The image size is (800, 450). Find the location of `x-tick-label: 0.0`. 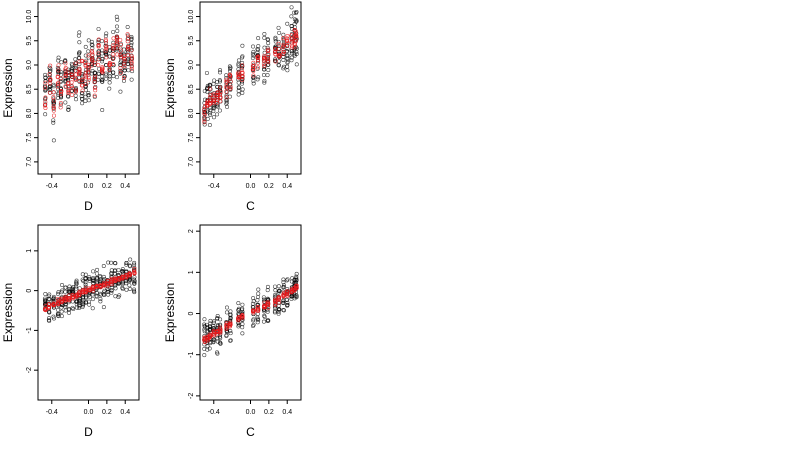

x-tick-label: 0.0 is located at coordinates (251, 412).